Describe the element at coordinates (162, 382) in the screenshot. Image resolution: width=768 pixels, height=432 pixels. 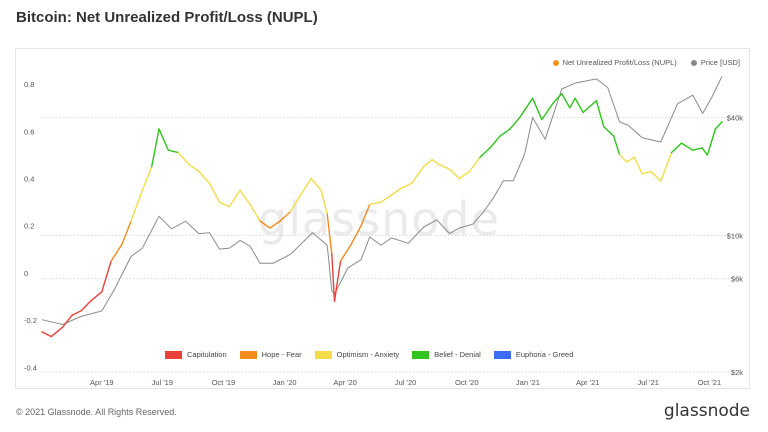
I see `x-tick-label: Jul '19` at that location.